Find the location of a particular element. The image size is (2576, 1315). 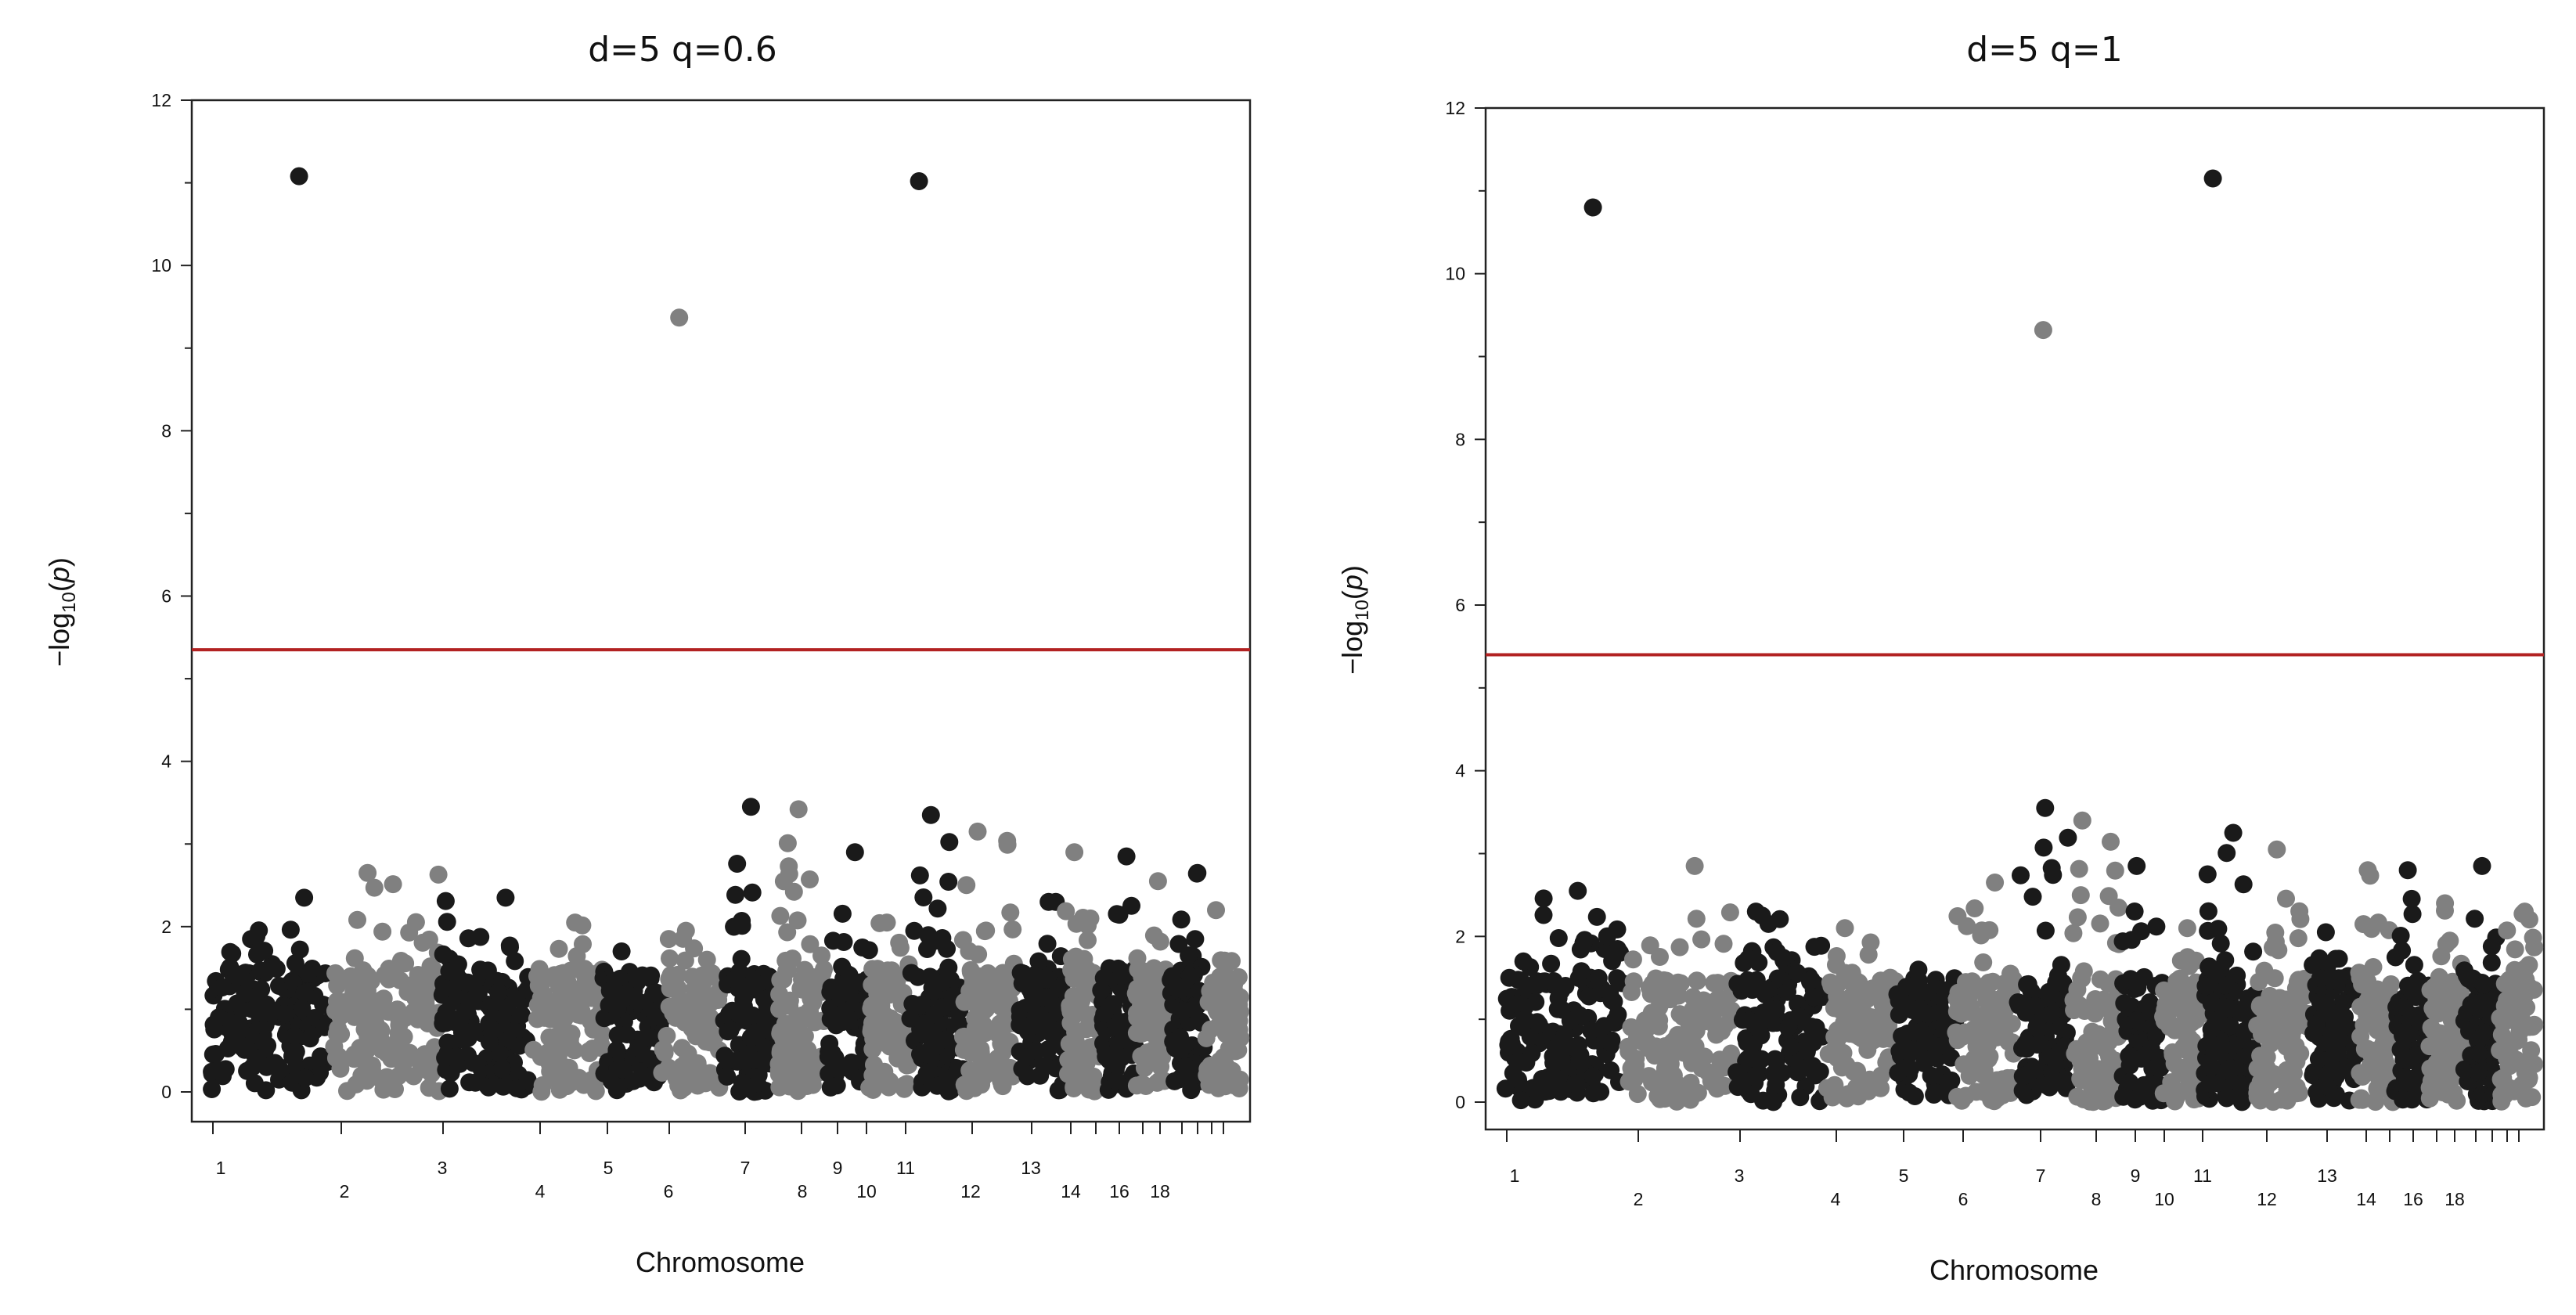

x-tick-label: 11 is located at coordinates (905, 1168).